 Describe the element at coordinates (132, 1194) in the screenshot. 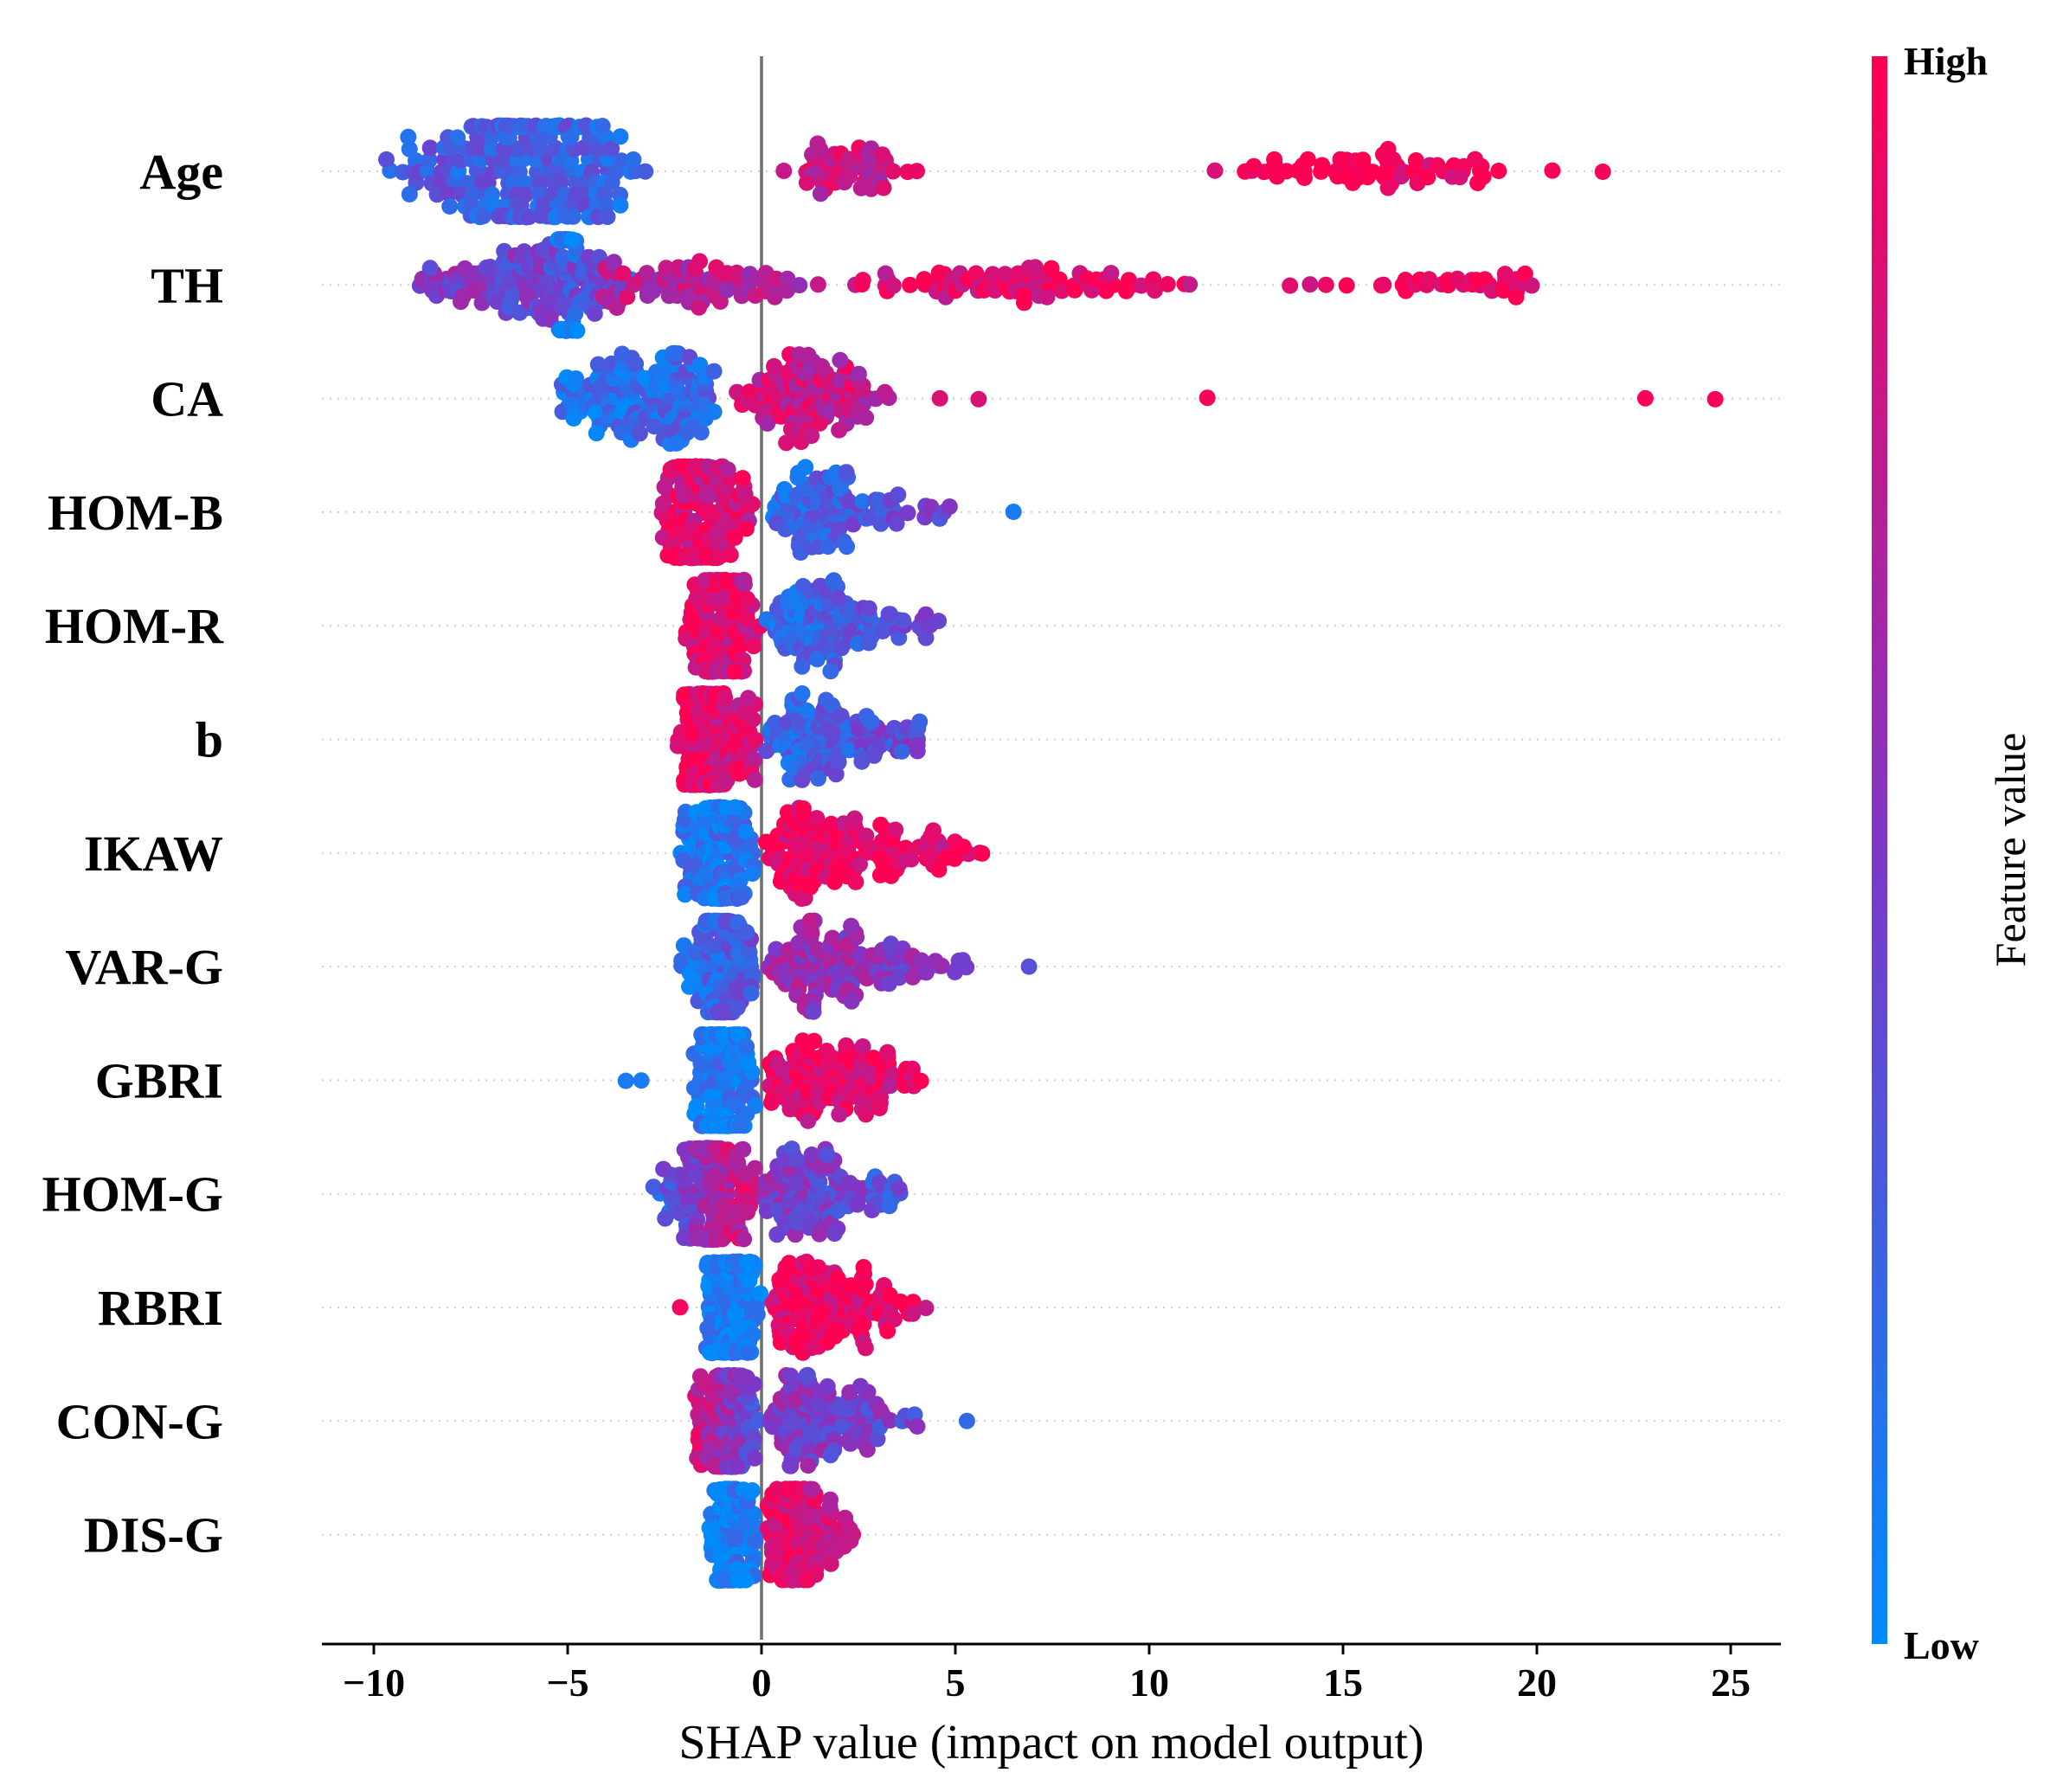

I see `feature-label-hom-g: HOM-G` at that location.